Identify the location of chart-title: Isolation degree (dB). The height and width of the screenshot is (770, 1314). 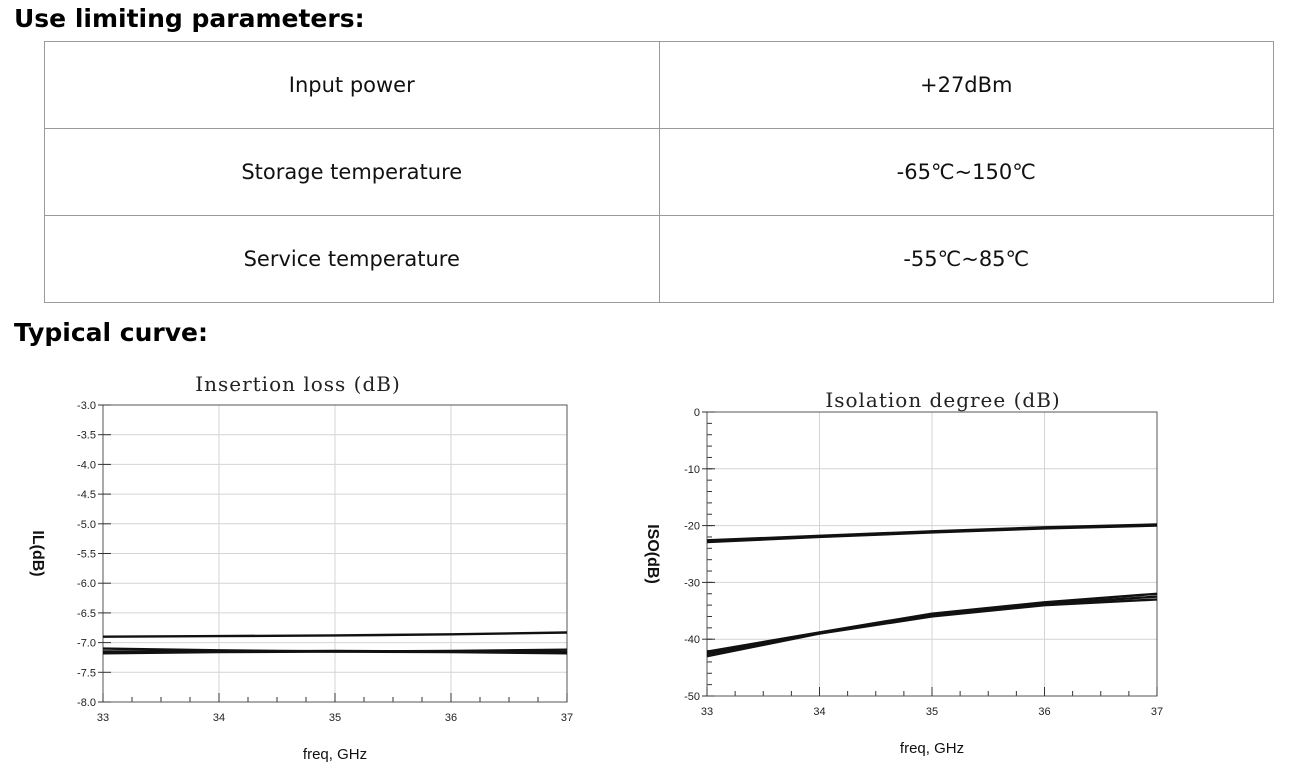
(942, 400).